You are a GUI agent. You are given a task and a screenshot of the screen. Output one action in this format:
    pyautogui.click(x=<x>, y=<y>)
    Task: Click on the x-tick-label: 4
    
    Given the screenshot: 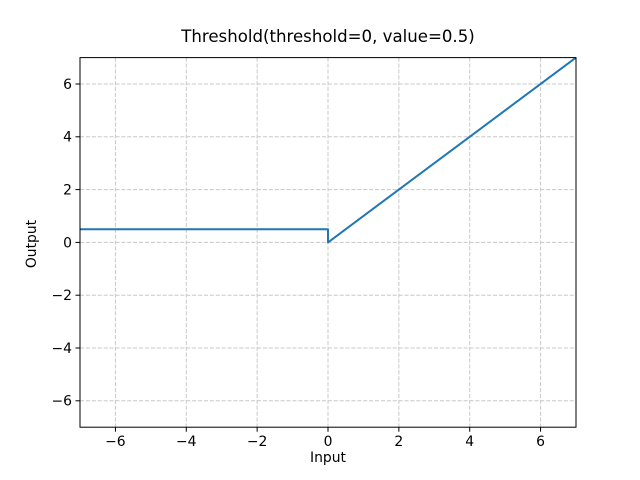 What is the action you would take?
    pyautogui.click(x=469, y=442)
    